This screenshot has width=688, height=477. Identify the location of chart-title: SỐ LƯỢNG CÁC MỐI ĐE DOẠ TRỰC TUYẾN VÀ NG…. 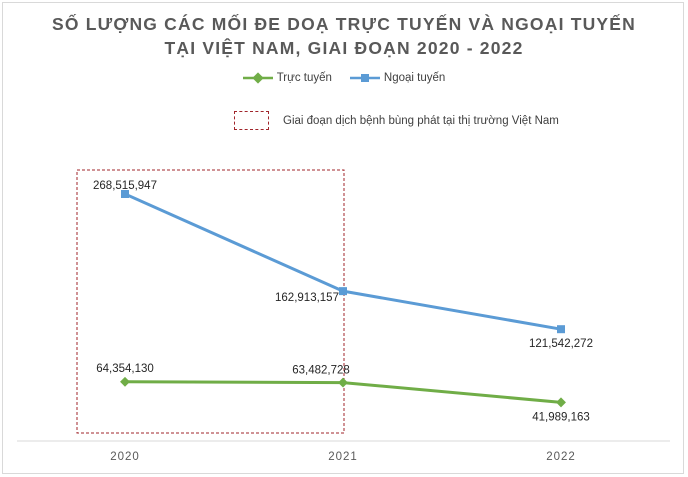
(344, 36).